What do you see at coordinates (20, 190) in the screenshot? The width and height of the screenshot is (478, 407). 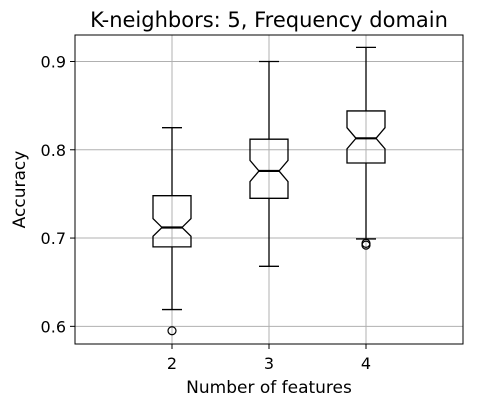 I see `y-axis-label: Accuracy` at bounding box center [20, 190].